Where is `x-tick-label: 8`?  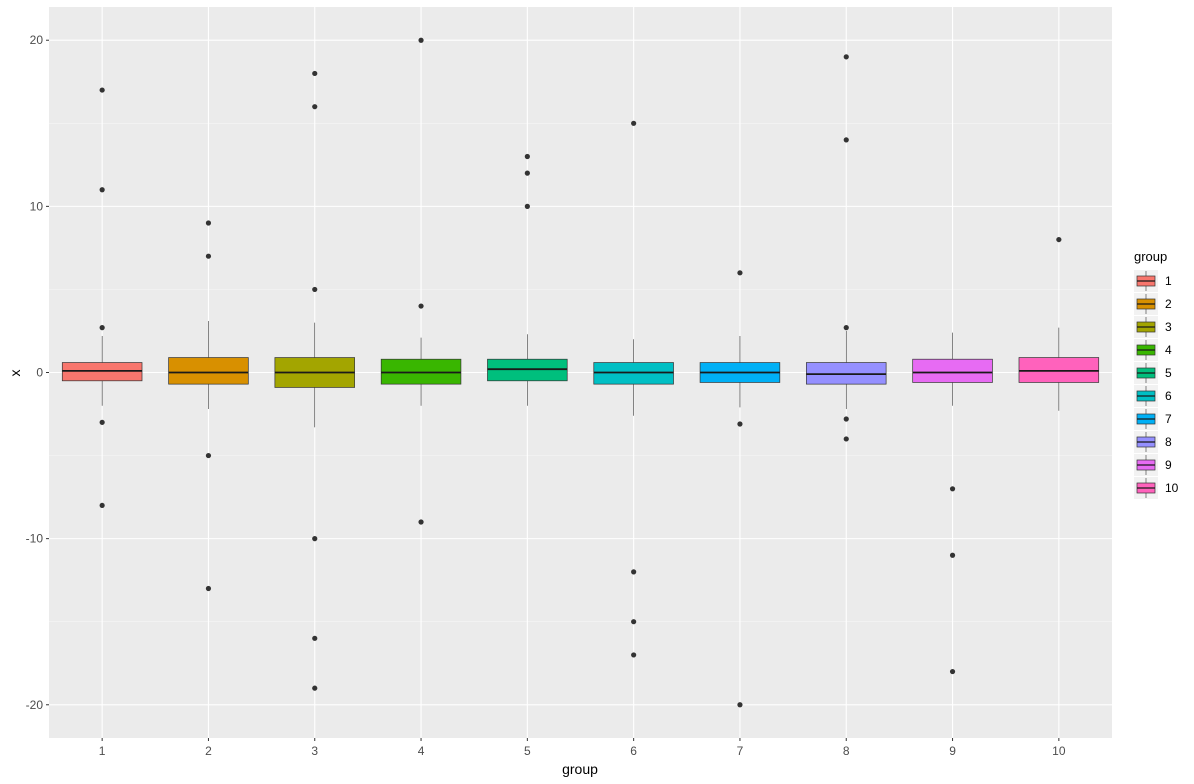 x-tick-label: 8 is located at coordinates (846, 751).